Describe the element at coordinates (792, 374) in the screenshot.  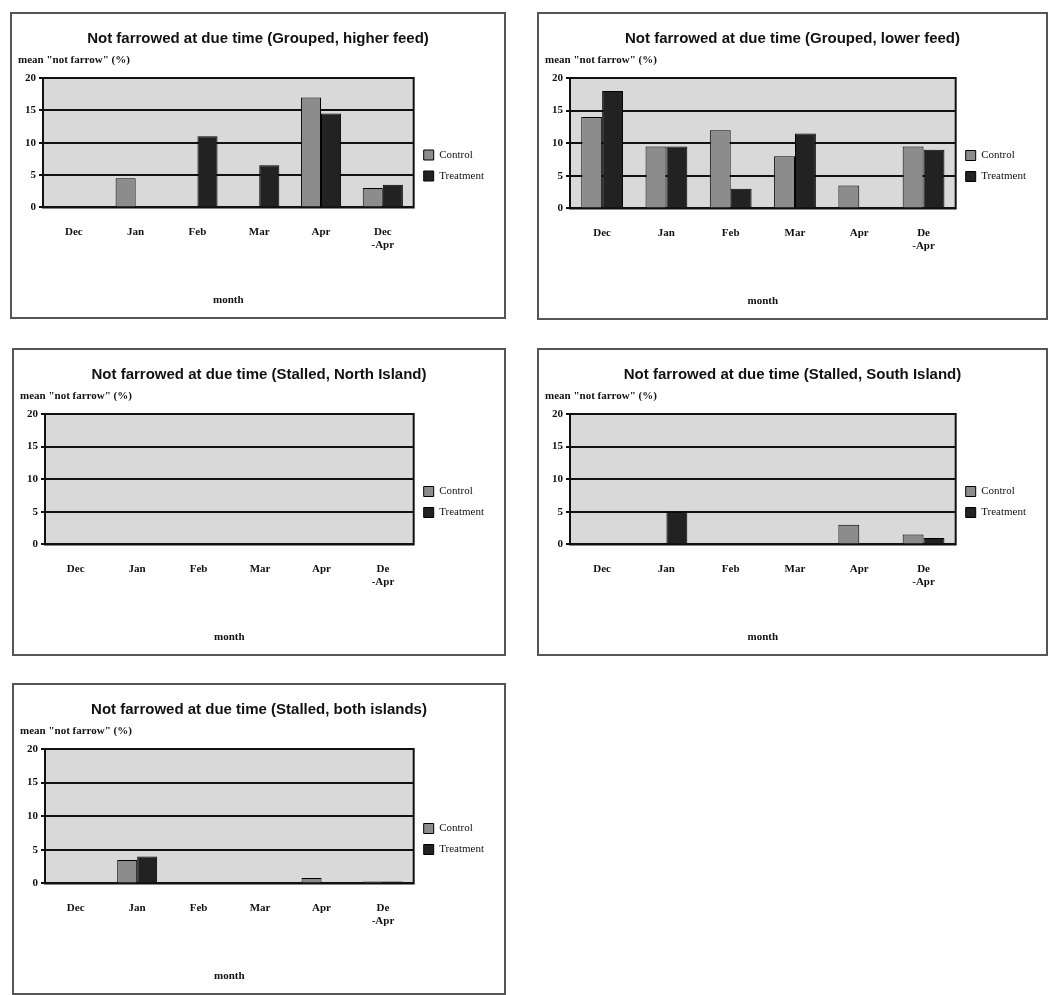
I see `chart-title: Not farrowed at due time (Stalled, South Island)` at that location.